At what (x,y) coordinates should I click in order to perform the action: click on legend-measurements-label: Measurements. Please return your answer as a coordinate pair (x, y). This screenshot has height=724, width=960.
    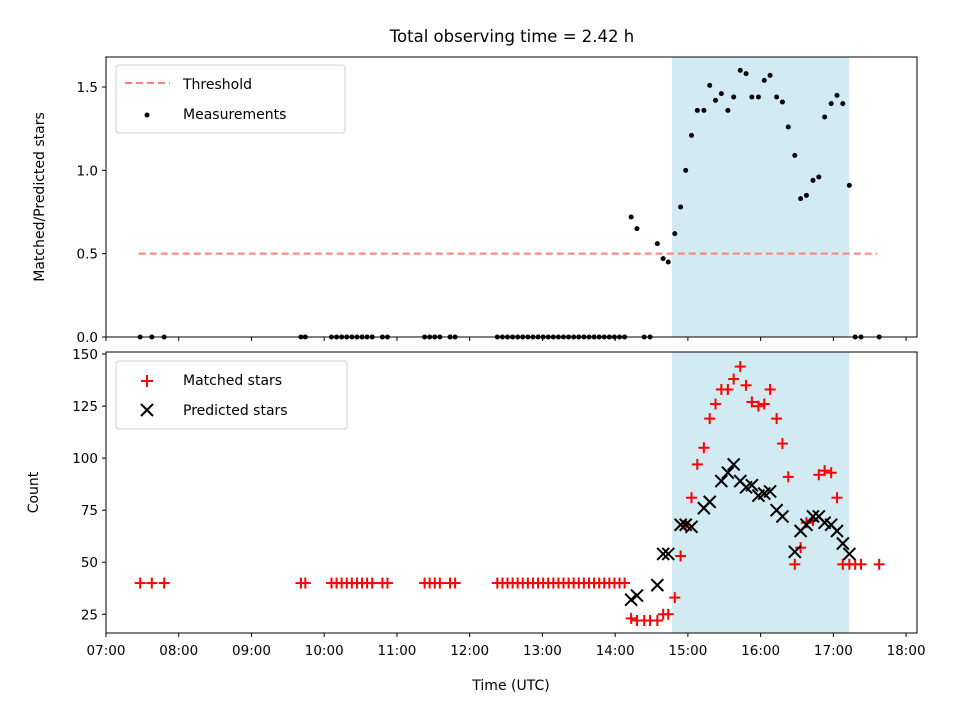
    Looking at the image, I should click on (234, 115).